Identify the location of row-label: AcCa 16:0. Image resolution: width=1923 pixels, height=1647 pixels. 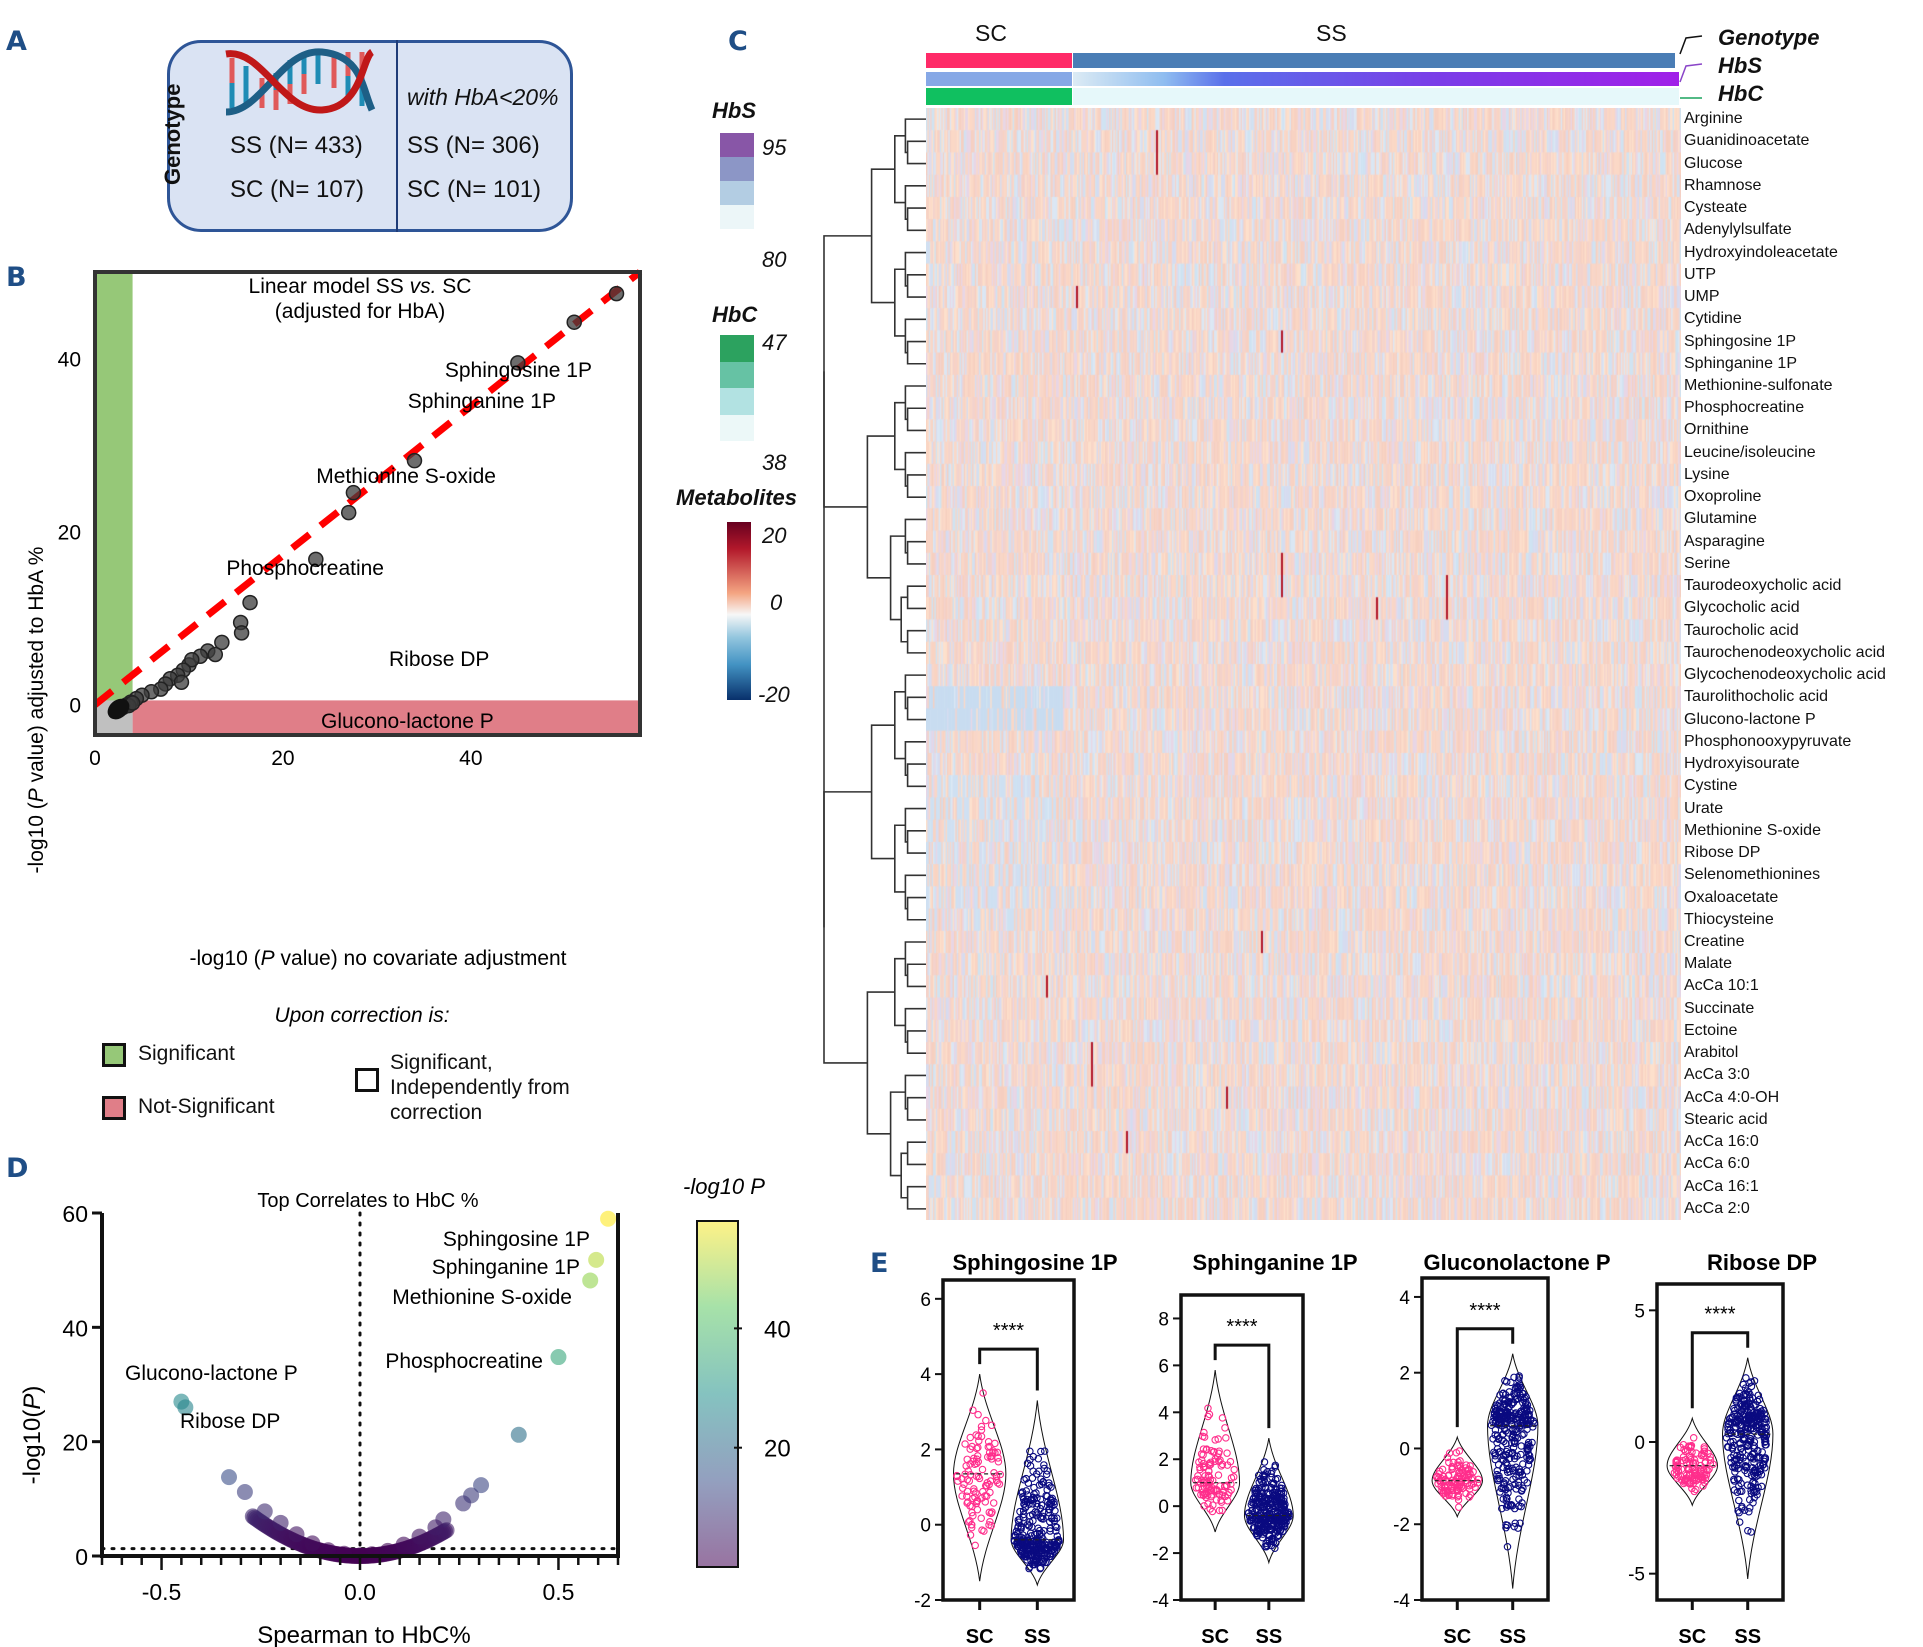
(1721, 1142).